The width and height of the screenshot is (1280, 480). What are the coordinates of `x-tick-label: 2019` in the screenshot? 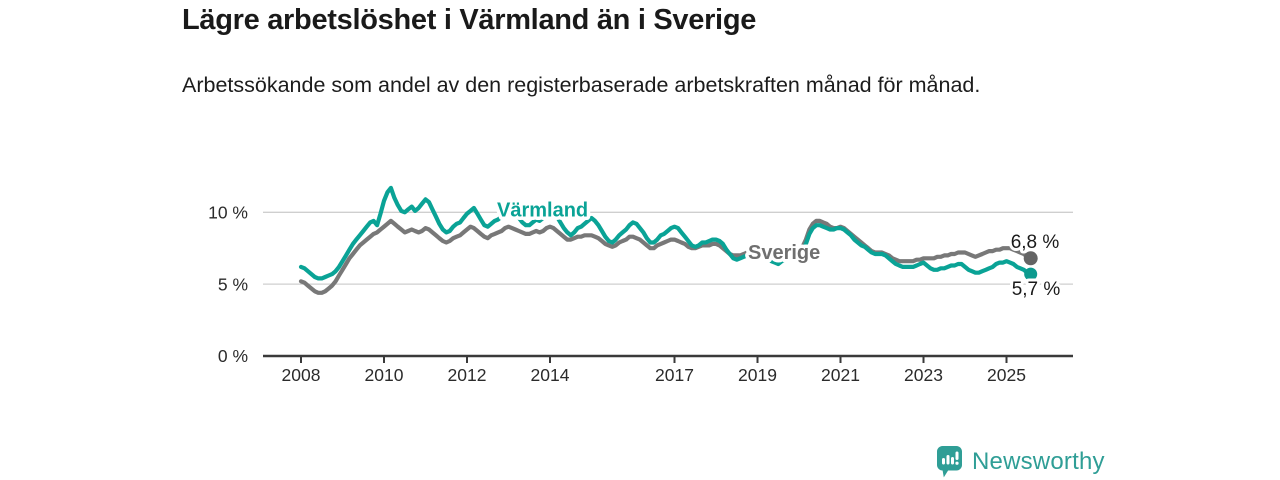 It's located at (757, 375).